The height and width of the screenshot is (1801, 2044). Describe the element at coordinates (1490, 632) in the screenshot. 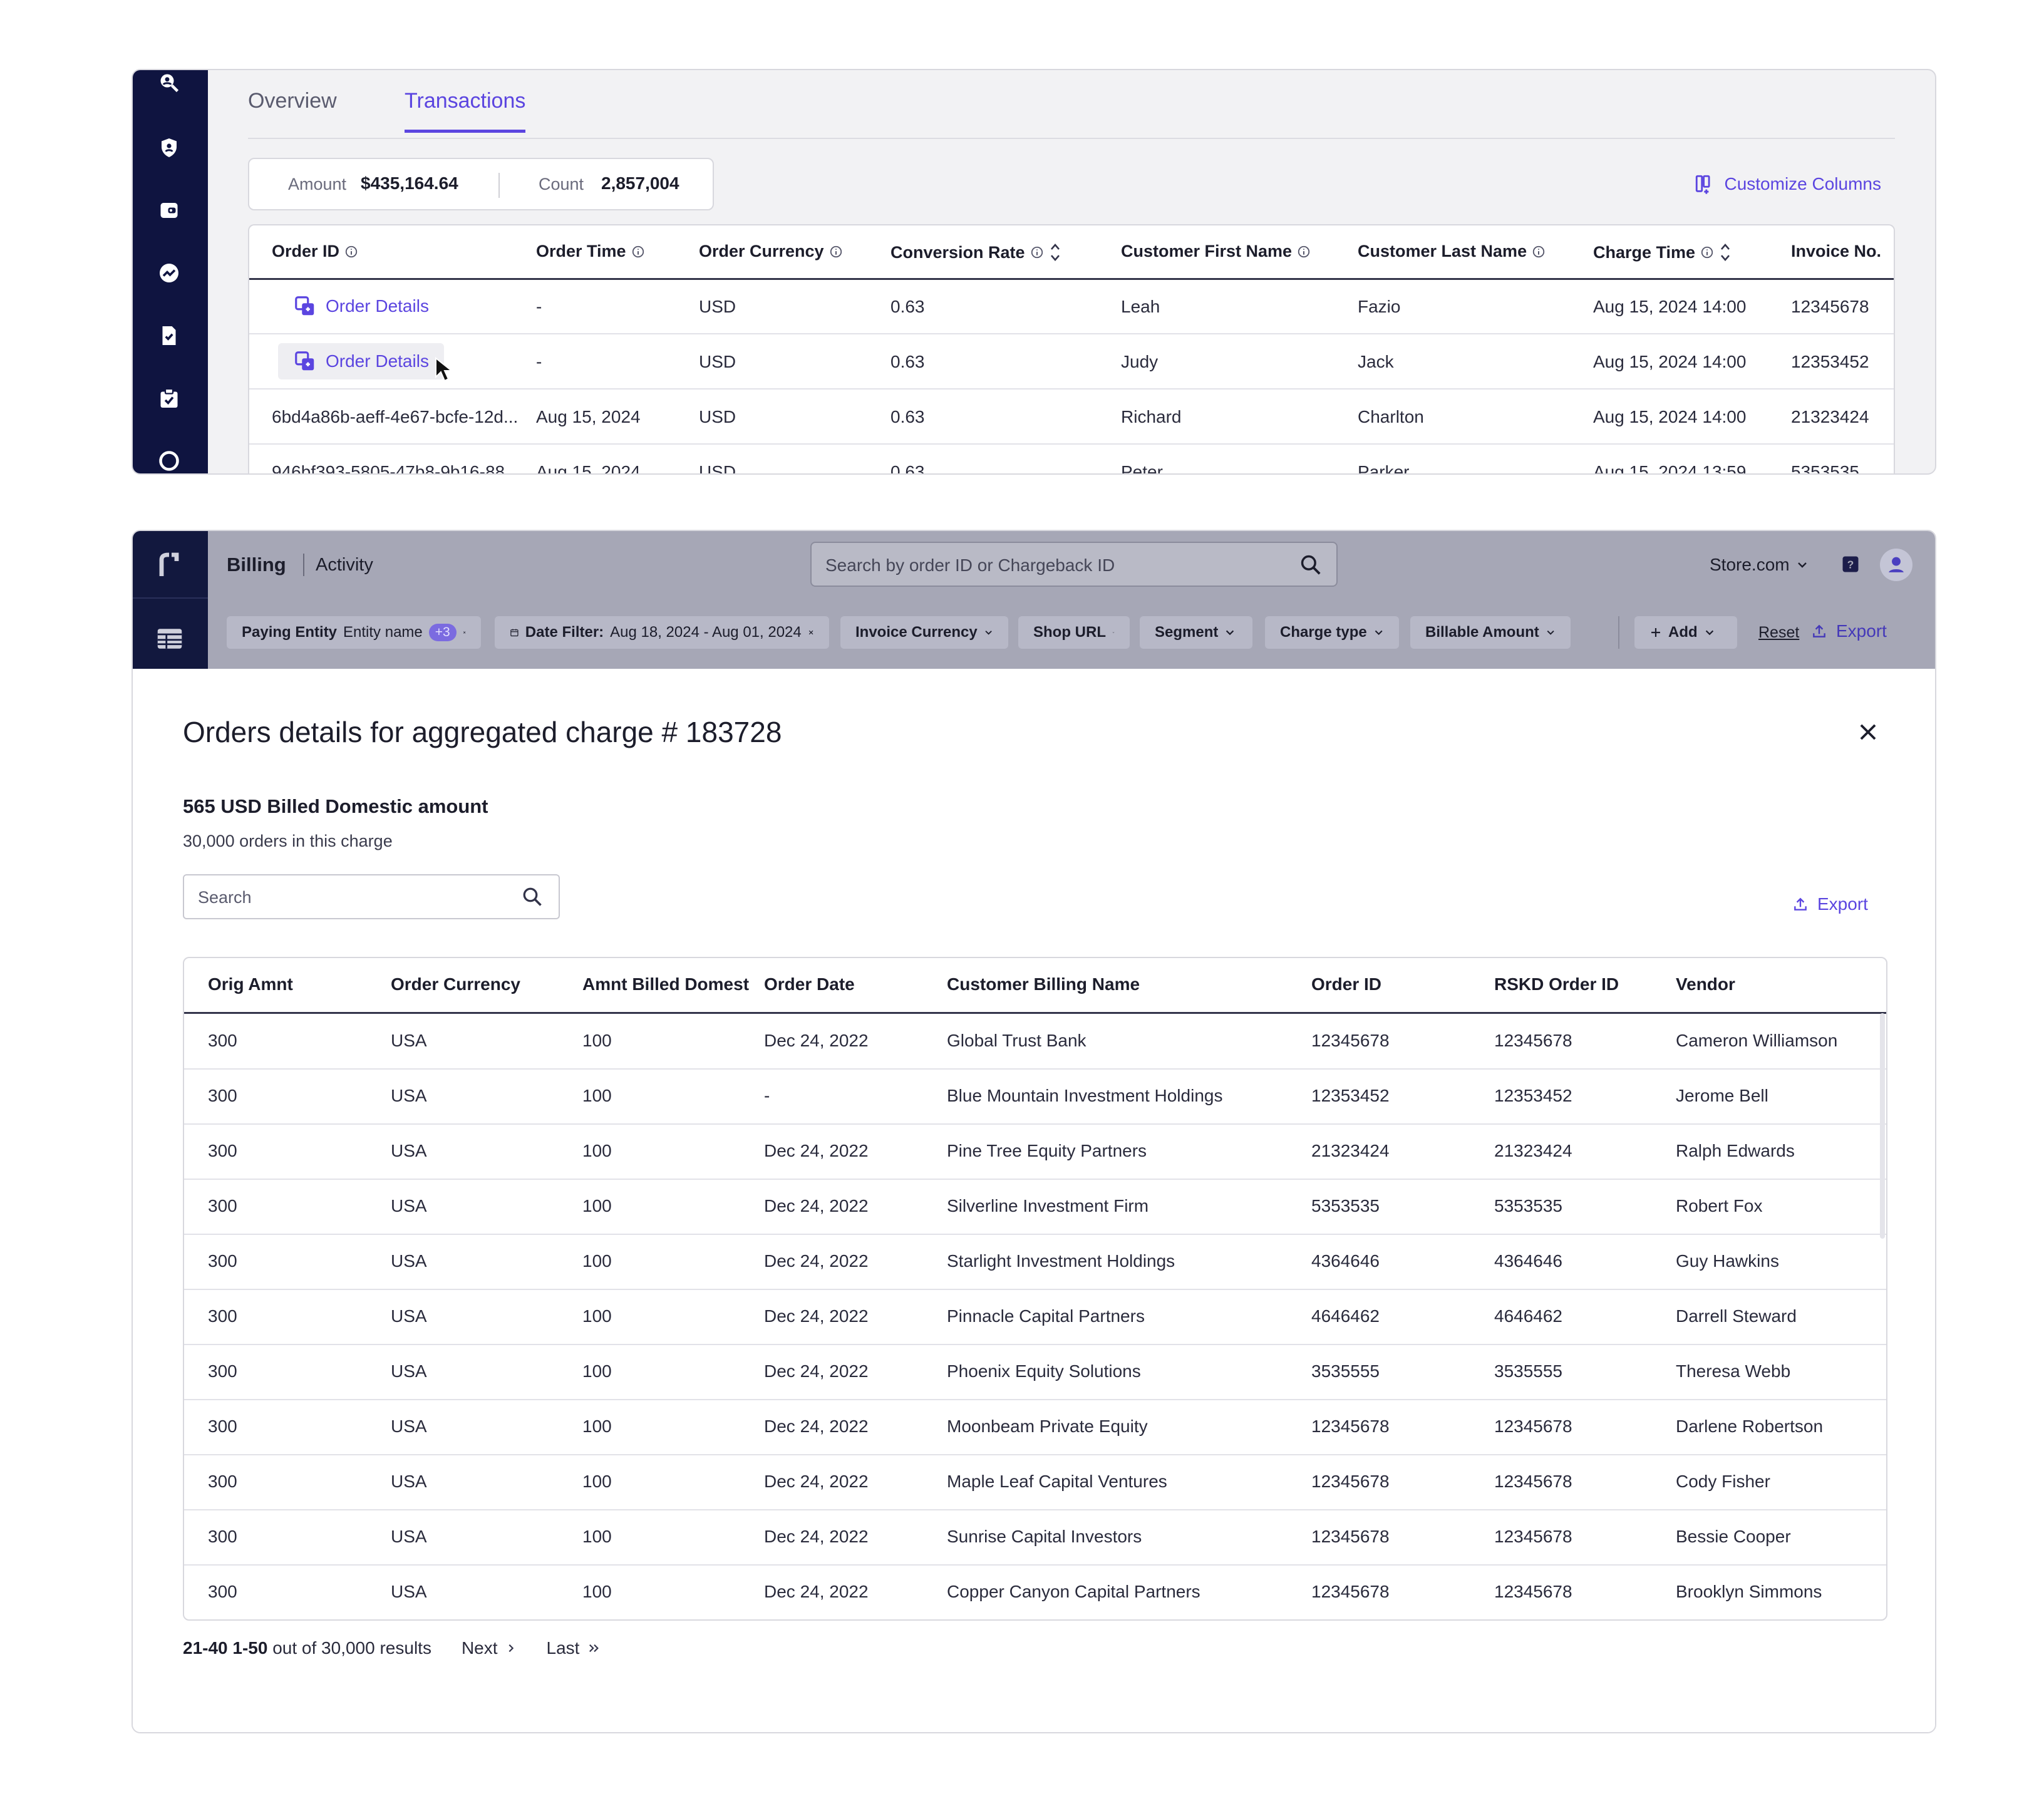

I see `billable-amount-dropdown: Billable Amount` at that location.